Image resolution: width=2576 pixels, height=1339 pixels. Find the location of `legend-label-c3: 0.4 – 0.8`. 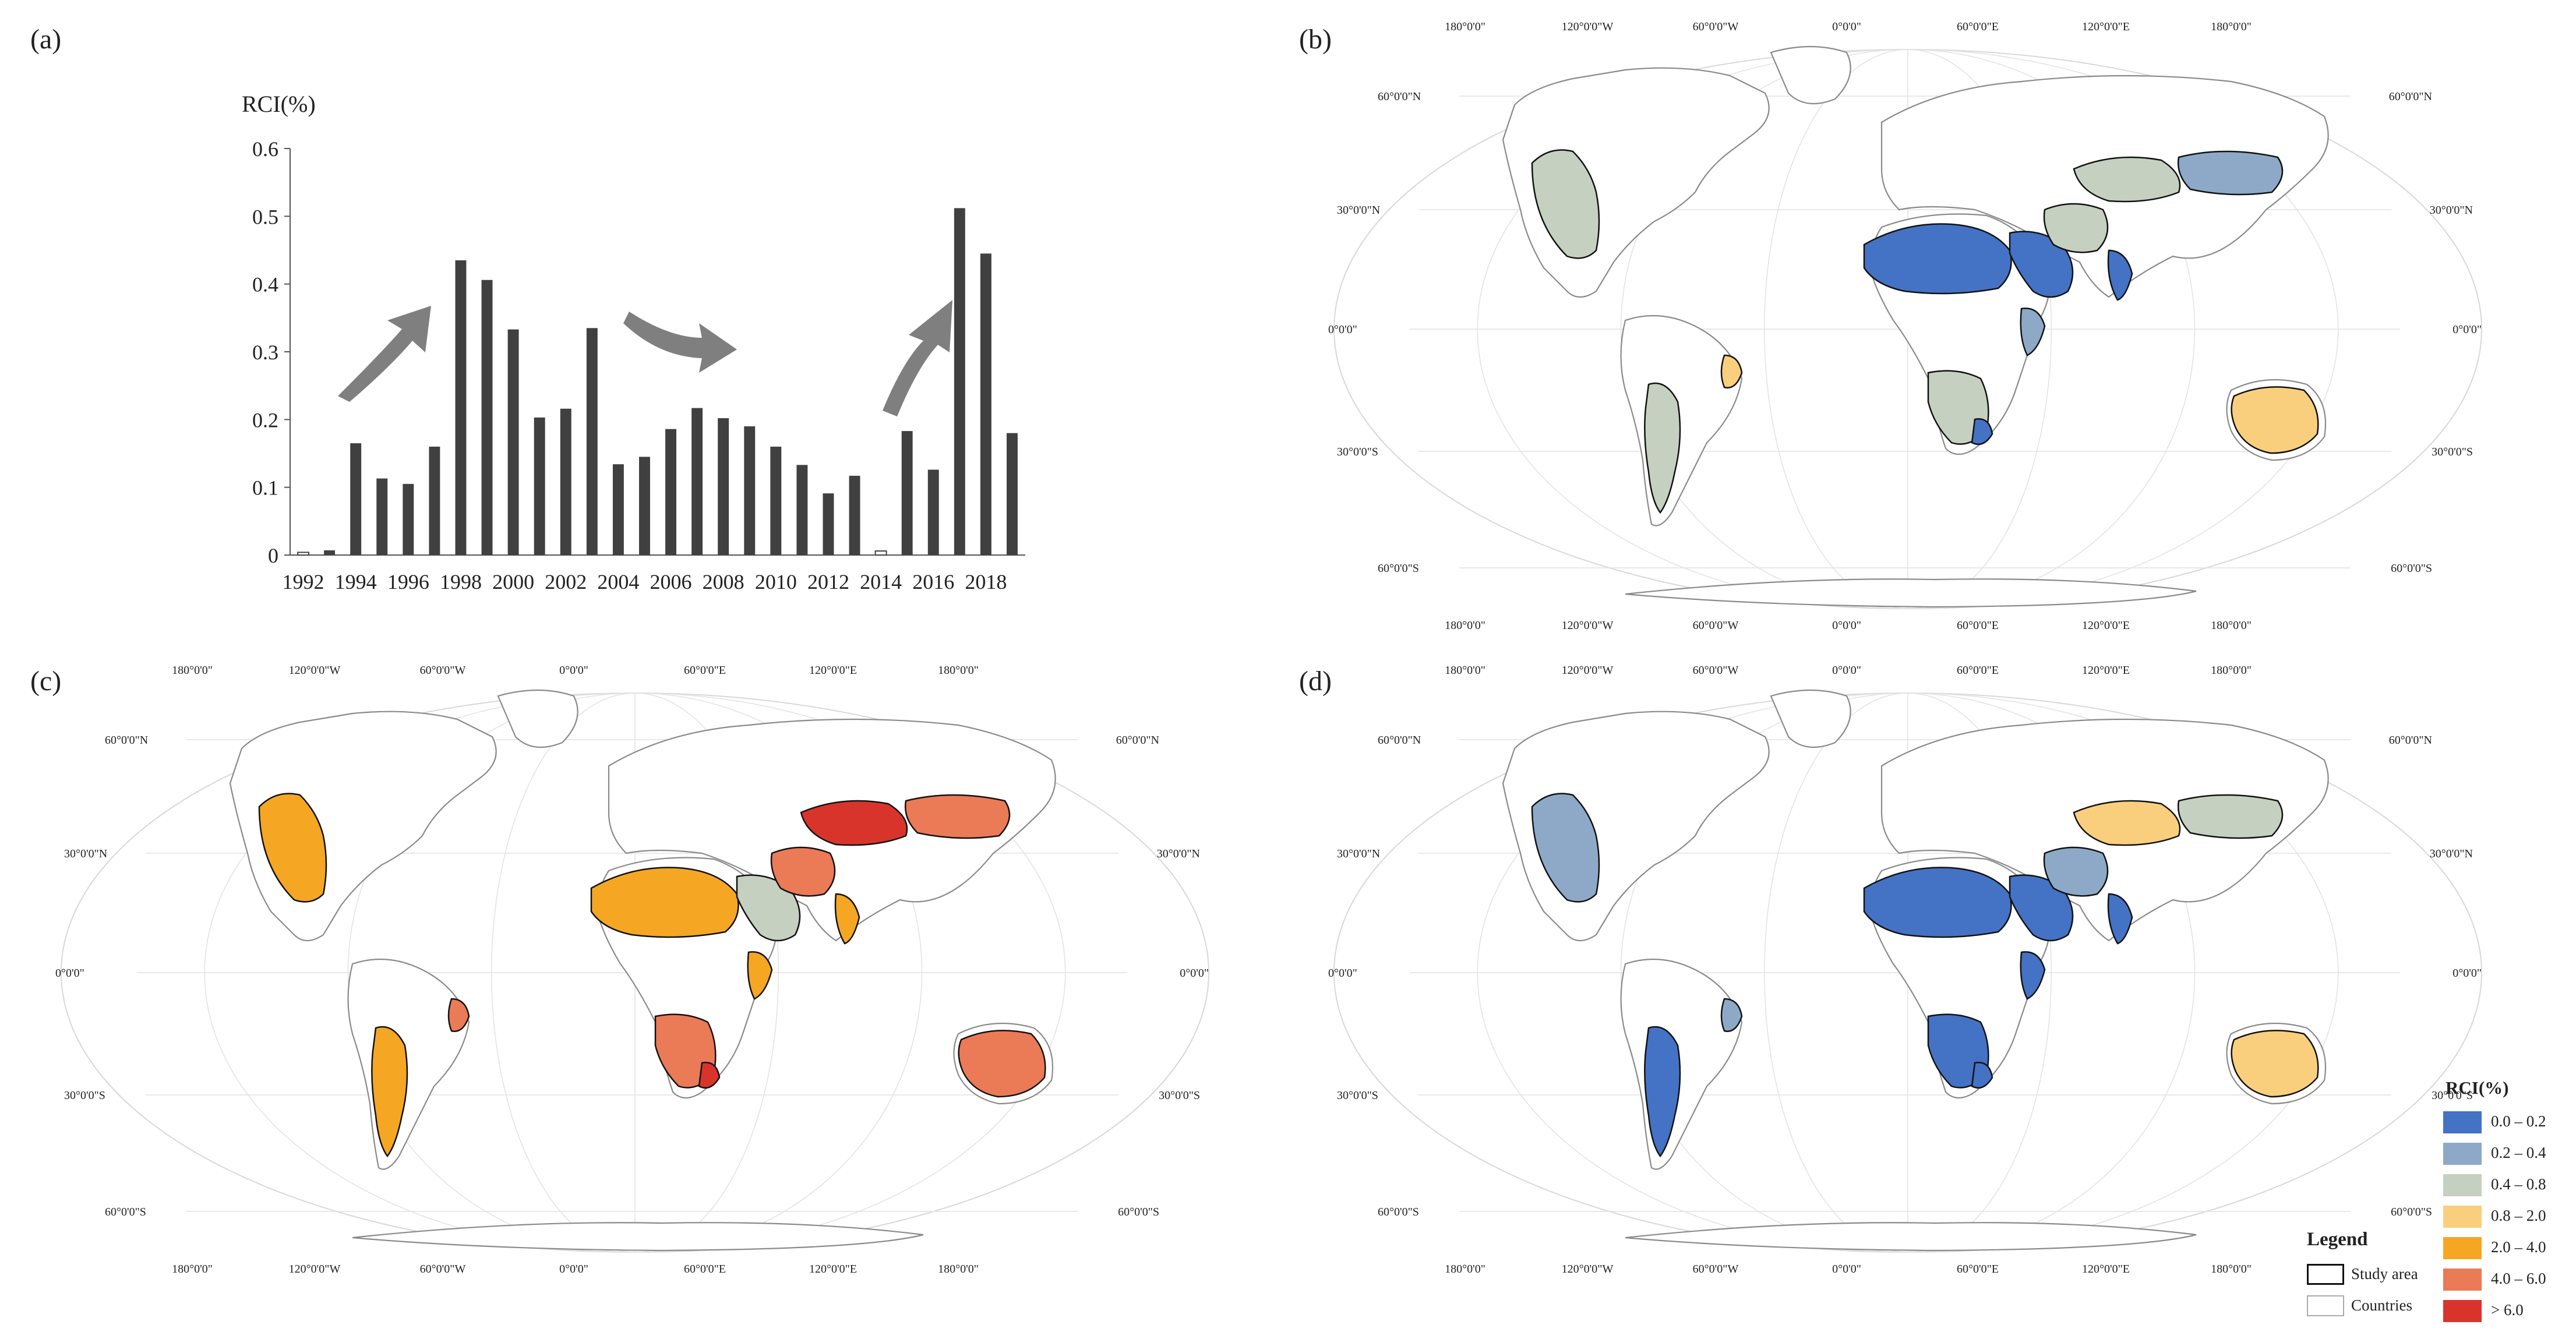

legend-label-c3: 0.4 – 0.8 is located at coordinates (2518, 1184).